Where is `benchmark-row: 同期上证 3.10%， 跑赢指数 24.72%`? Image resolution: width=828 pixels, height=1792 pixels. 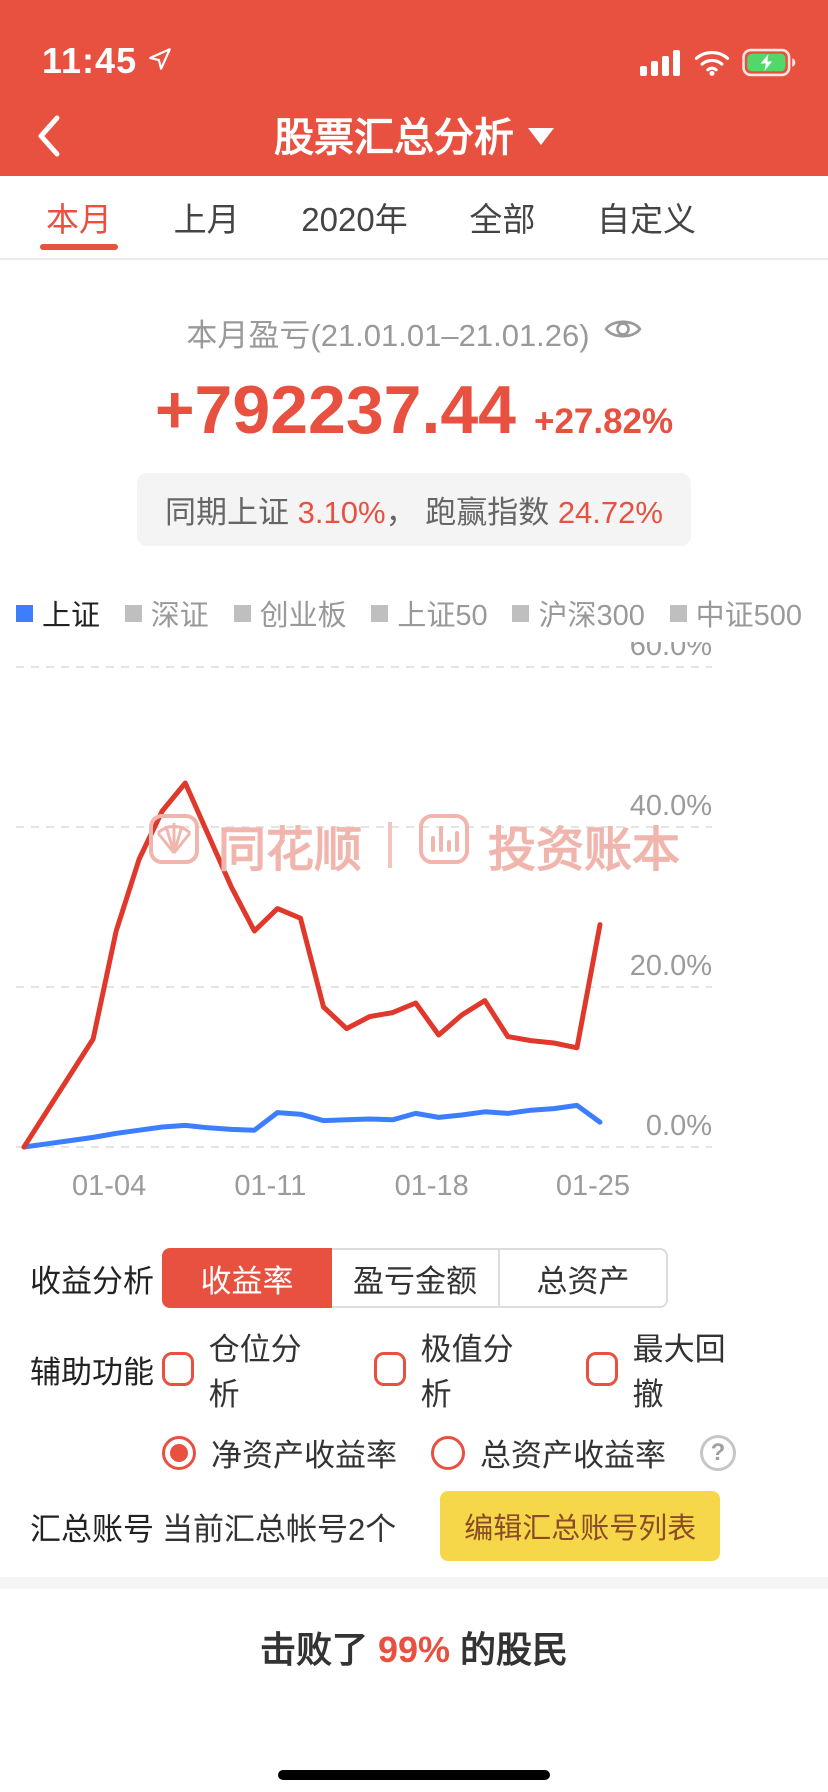 benchmark-row: 同期上证 3.10%， 跑赢指数 24.72% is located at coordinates (414, 509).